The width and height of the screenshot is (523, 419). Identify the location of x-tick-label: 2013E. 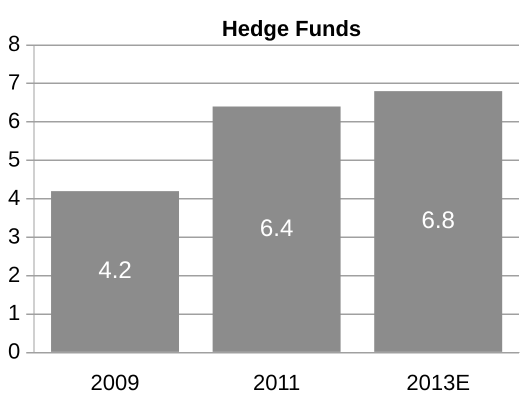
(438, 382).